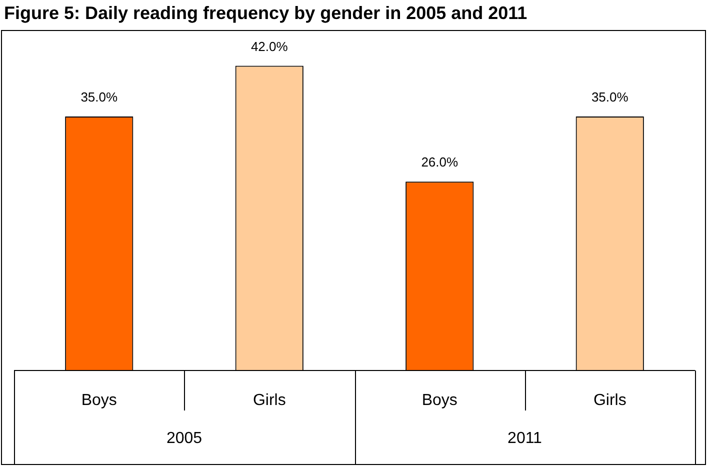 The height and width of the screenshot is (470, 718). What do you see at coordinates (609, 400) in the screenshot?
I see `text: Girls` at bounding box center [609, 400].